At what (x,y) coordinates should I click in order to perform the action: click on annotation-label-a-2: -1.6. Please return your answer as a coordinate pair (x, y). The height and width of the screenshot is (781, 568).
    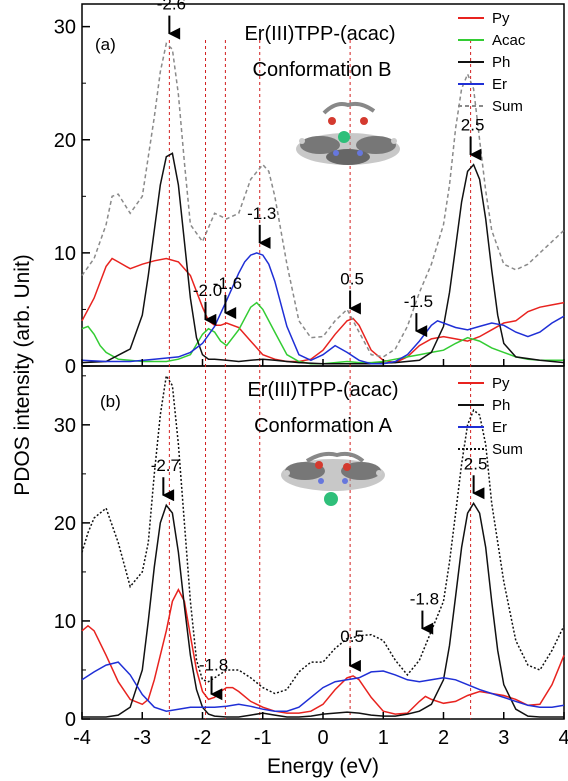
    Looking at the image, I should click on (227, 283).